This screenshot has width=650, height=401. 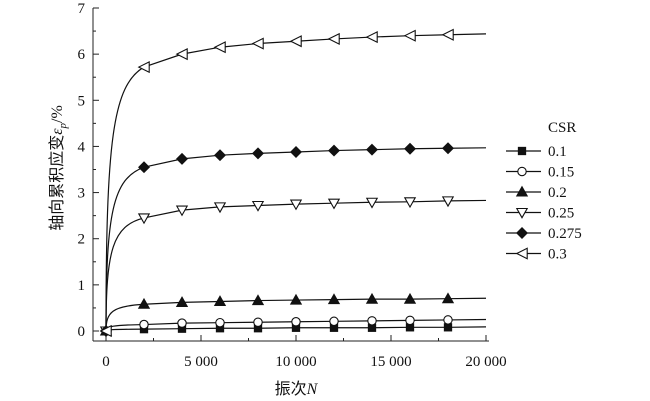 What do you see at coordinates (82, 9) in the screenshot?
I see `y-tick-label: 7` at bounding box center [82, 9].